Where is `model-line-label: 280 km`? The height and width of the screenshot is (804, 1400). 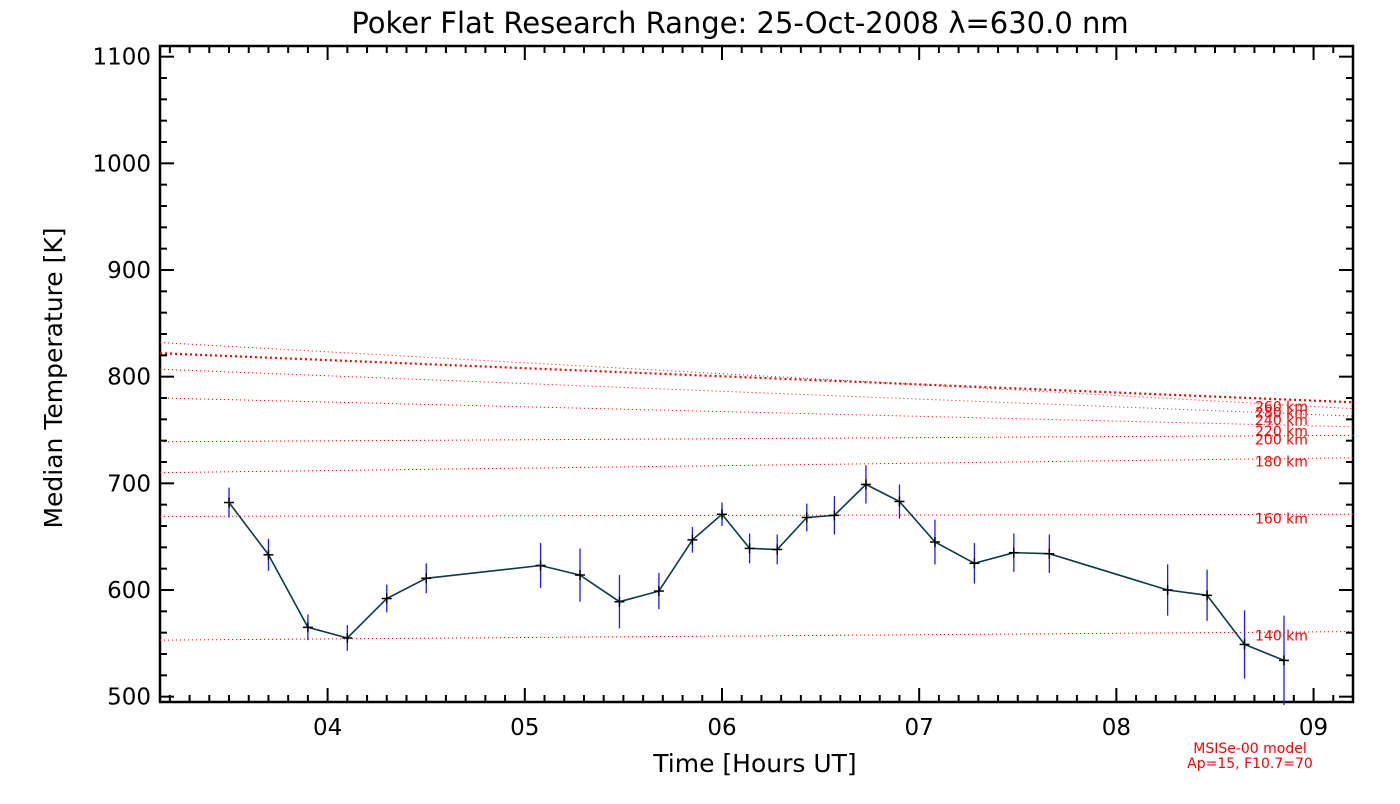 model-line-label: 280 km is located at coordinates (1281, 414).